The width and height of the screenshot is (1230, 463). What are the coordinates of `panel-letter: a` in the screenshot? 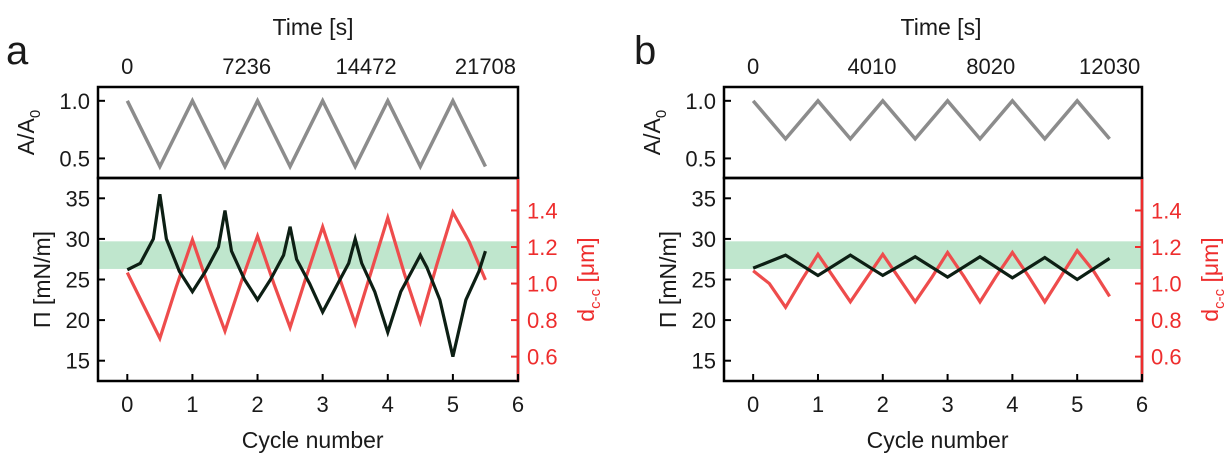 It's located at (17, 51).